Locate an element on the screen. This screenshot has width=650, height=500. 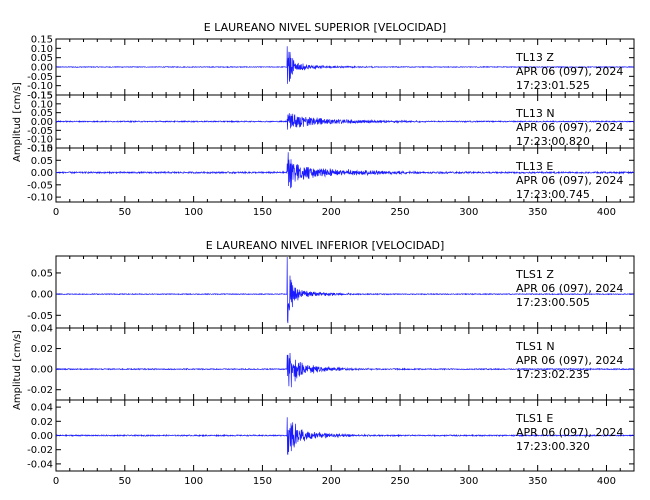
time-label: 17:23:00.820 is located at coordinates (553, 141).